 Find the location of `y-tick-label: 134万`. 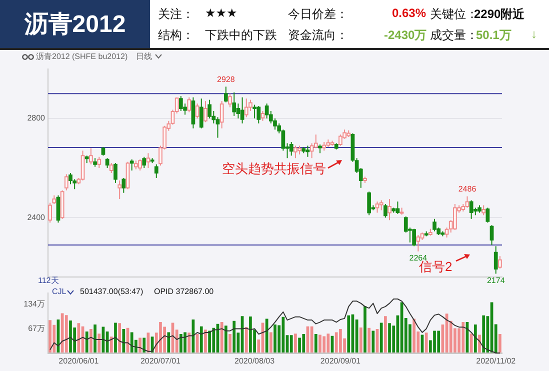

y-tick-label: 134万 is located at coordinates (34, 304).